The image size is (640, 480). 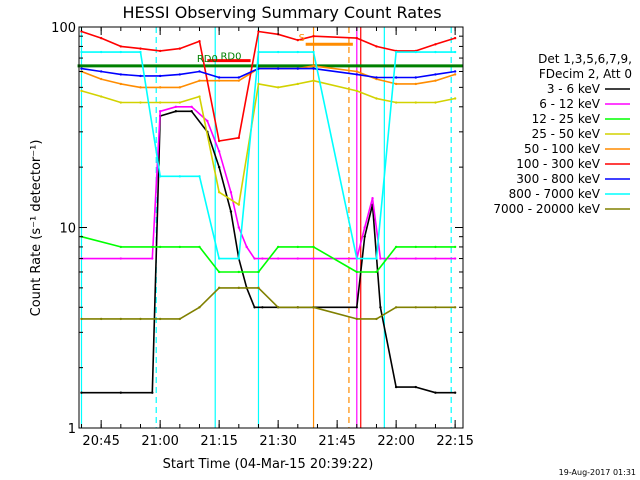 What do you see at coordinates (558, 179) in the screenshot?
I see `legend-label: 300 - 800 keV` at bounding box center [558, 179].